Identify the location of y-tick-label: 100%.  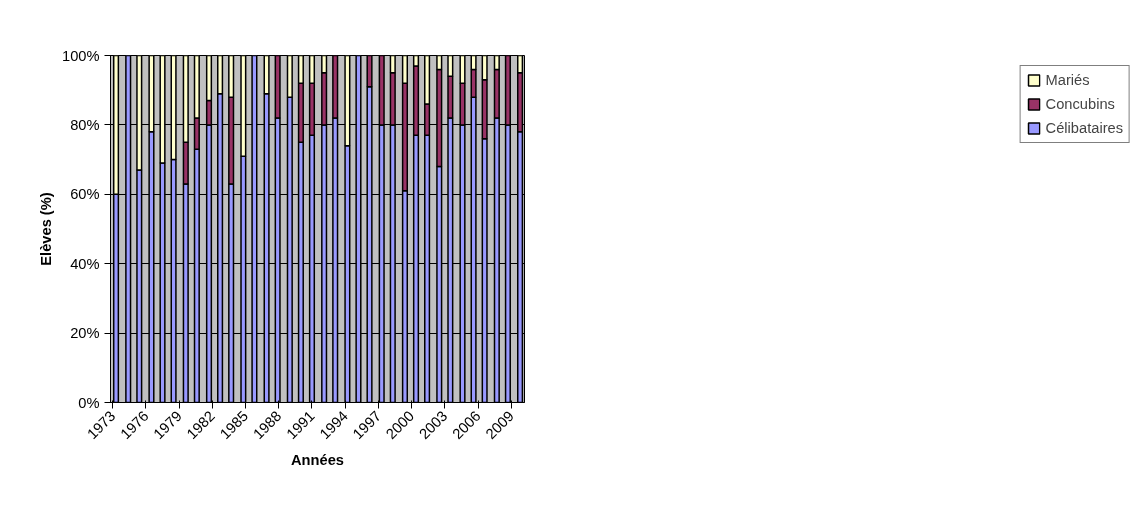
(81, 55).